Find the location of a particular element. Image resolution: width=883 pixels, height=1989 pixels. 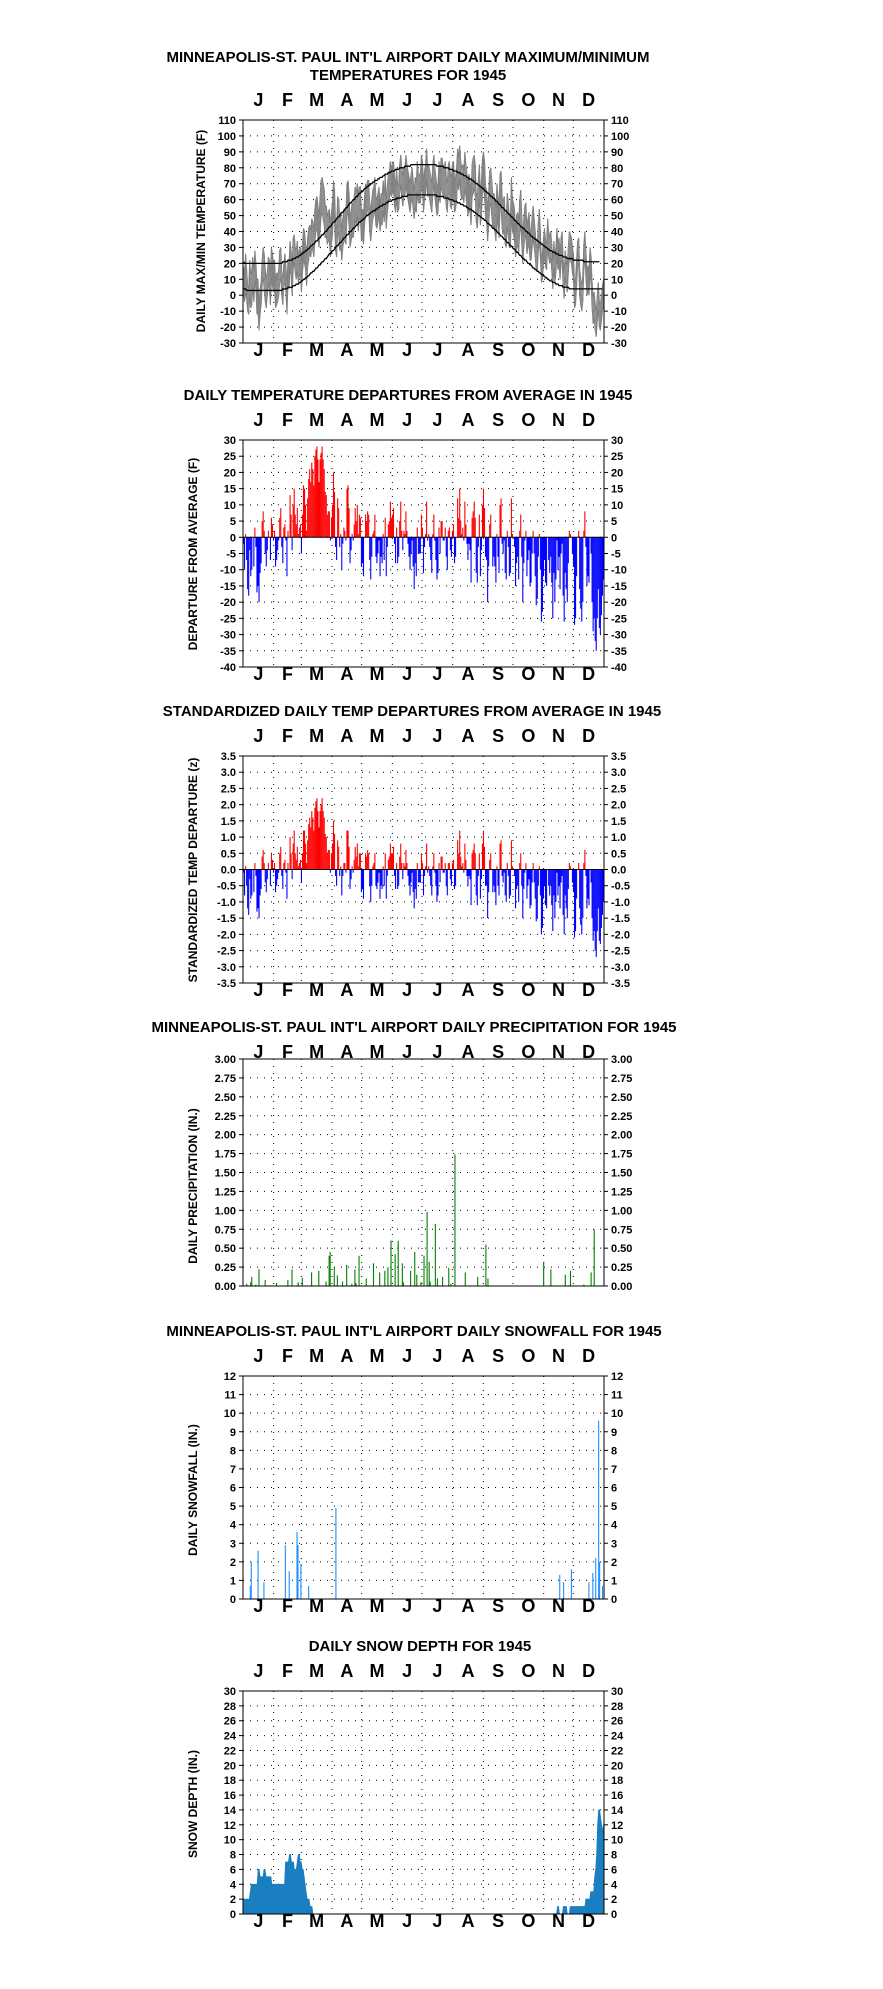

month-label: O is located at coordinates (528, 1606).